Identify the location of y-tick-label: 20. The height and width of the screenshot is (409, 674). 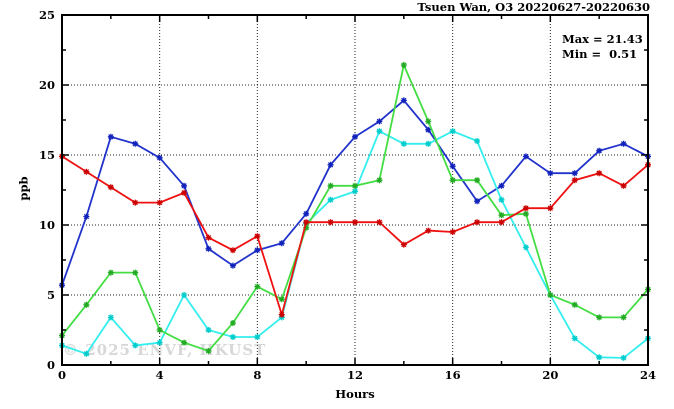
(47, 85).